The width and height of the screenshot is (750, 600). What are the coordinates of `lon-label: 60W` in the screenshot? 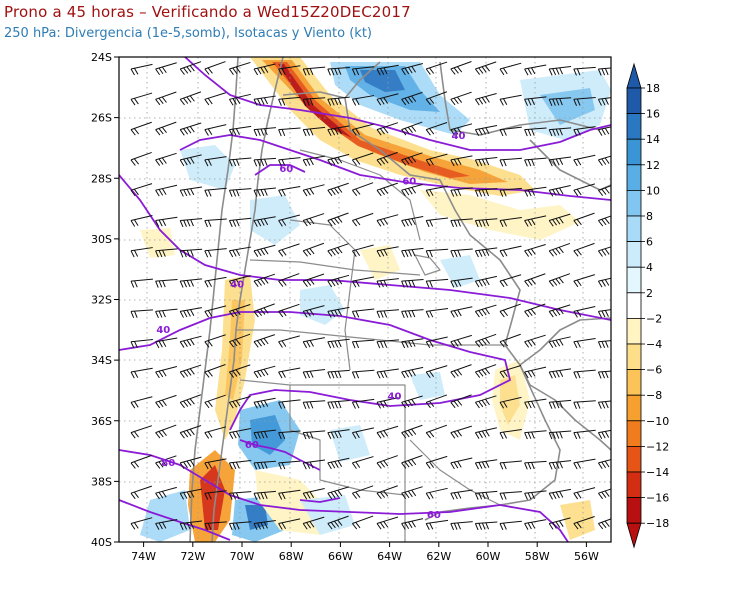 It's located at (488, 556).